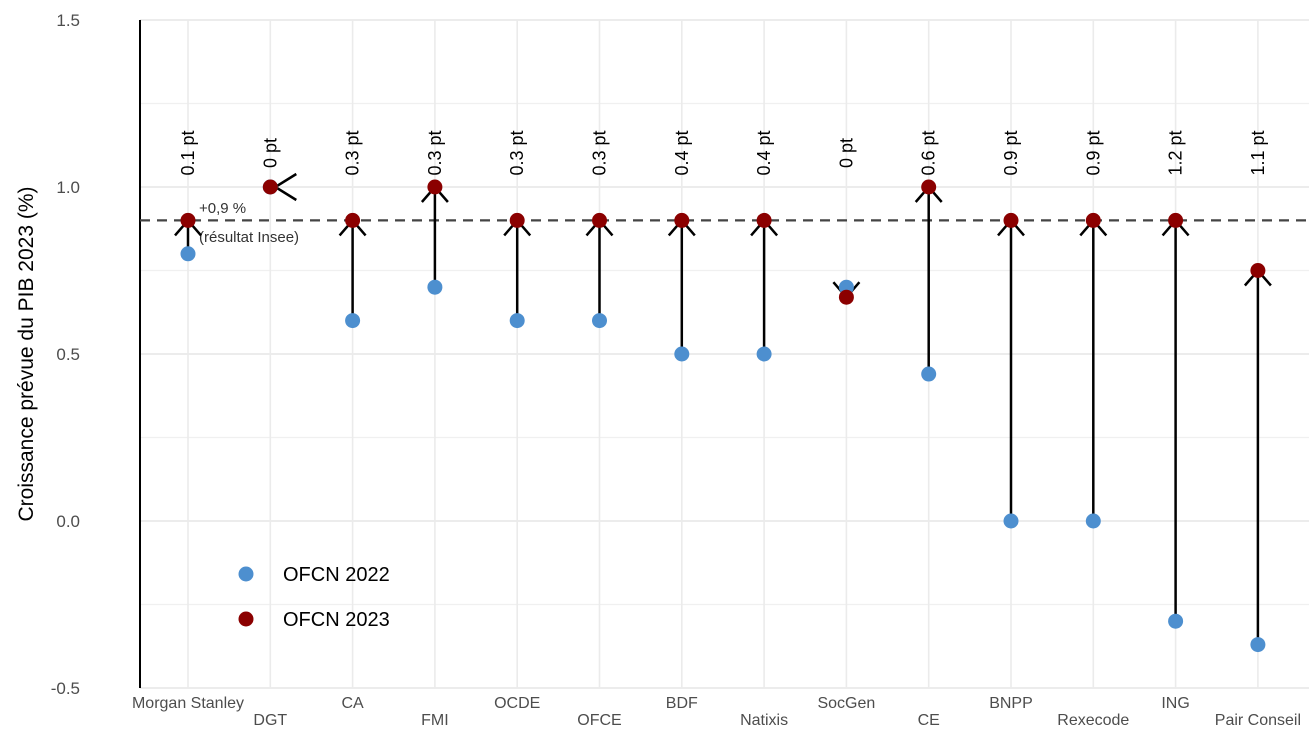 The height and width of the screenshot is (729, 1309). Describe the element at coordinates (929, 720) in the screenshot. I see `category-label: CE` at that location.